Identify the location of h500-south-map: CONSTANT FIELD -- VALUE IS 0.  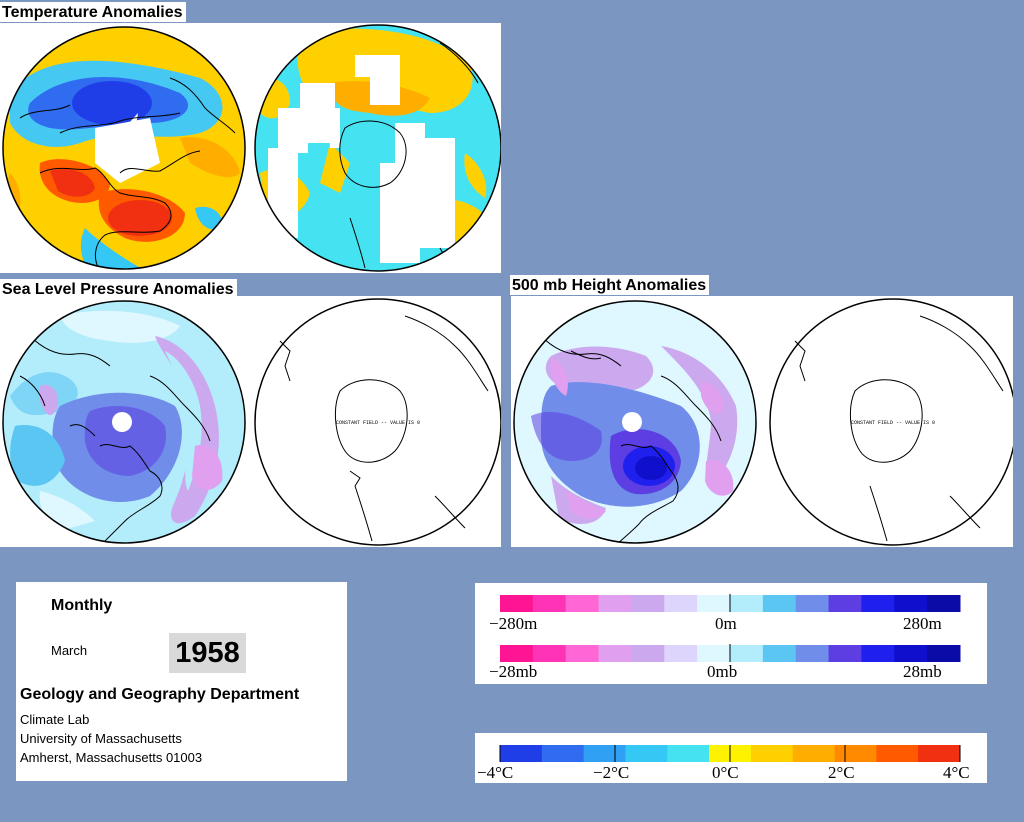
(891, 422).